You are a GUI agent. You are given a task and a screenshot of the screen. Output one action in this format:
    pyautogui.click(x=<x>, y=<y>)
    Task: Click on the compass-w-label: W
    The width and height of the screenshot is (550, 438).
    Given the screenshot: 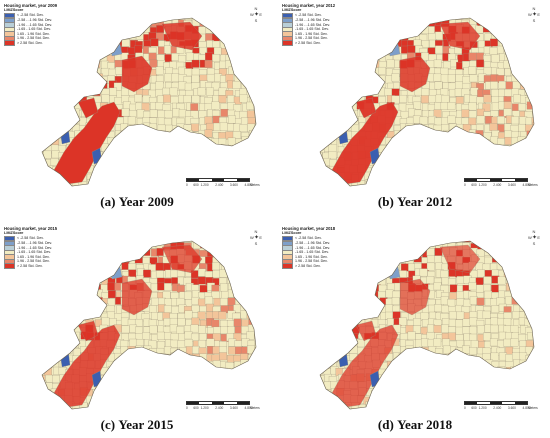 What is the action you would take?
    pyautogui.click(x=530, y=237)
    